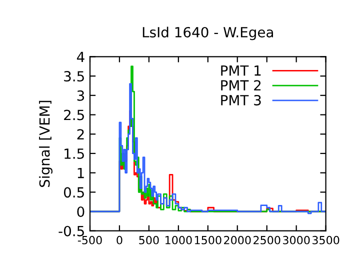 The width and height of the screenshot is (360, 270). I want to click on x-tick-label: 500, so click(149, 240).